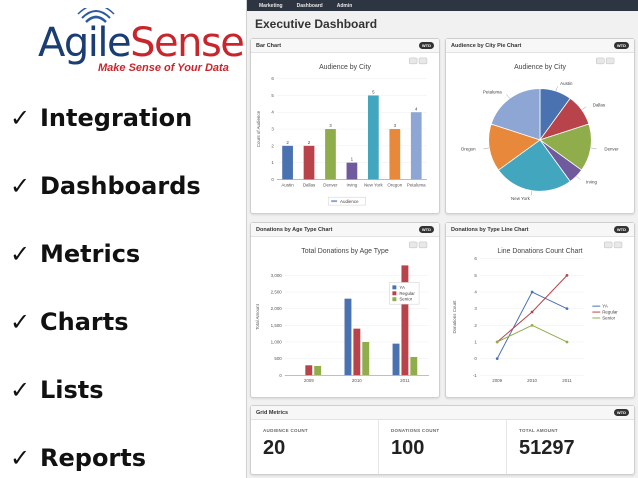 Image resolution: width=638 pixels, height=478 pixels. Describe the element at coordinates (492, 91) in the screenshot. I see `slice-label: Petaluma` at that location.